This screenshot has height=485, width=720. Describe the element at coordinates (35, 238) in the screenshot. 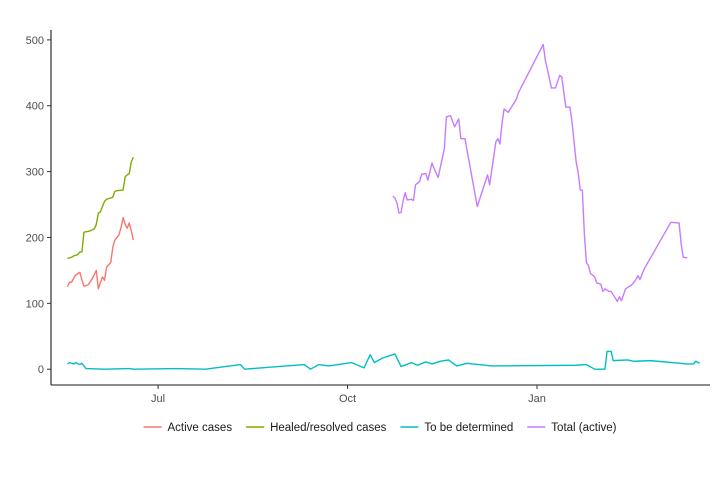

I see `y-tick-label: 200` at that location.